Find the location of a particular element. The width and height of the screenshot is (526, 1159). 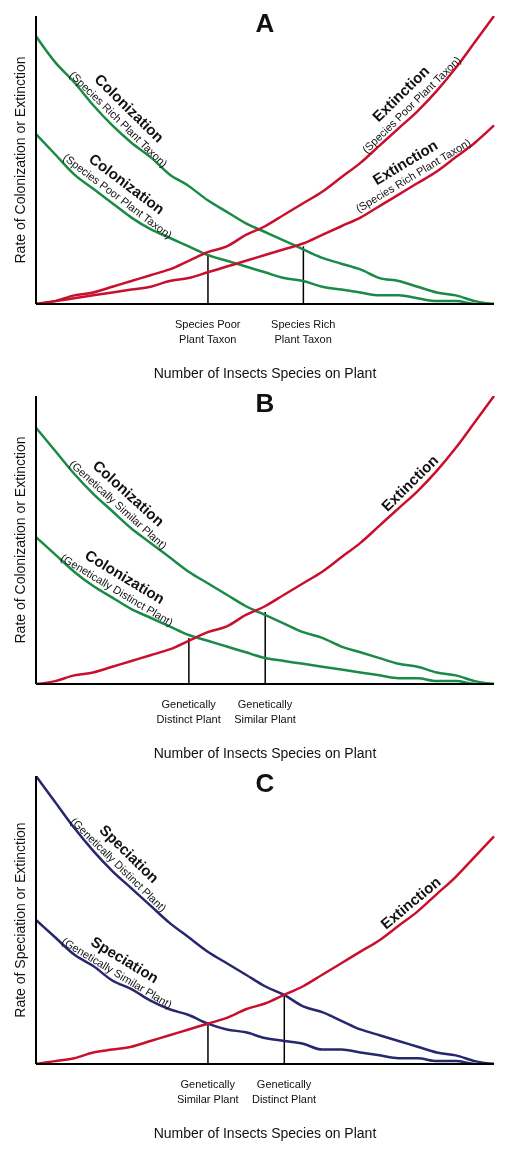

chart-title: C is located at coordinates (265, 783).